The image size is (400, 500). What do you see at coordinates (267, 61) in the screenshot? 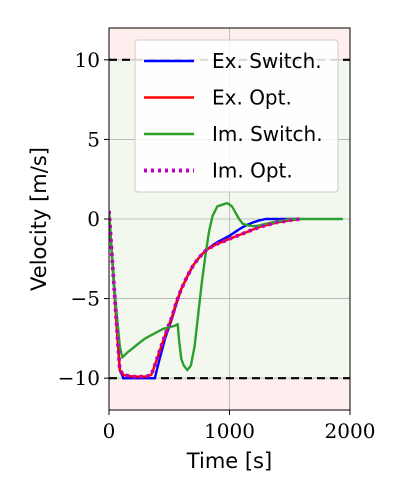
I see `legend-label: Ex. Switch.` at bounding box center [267, 61].